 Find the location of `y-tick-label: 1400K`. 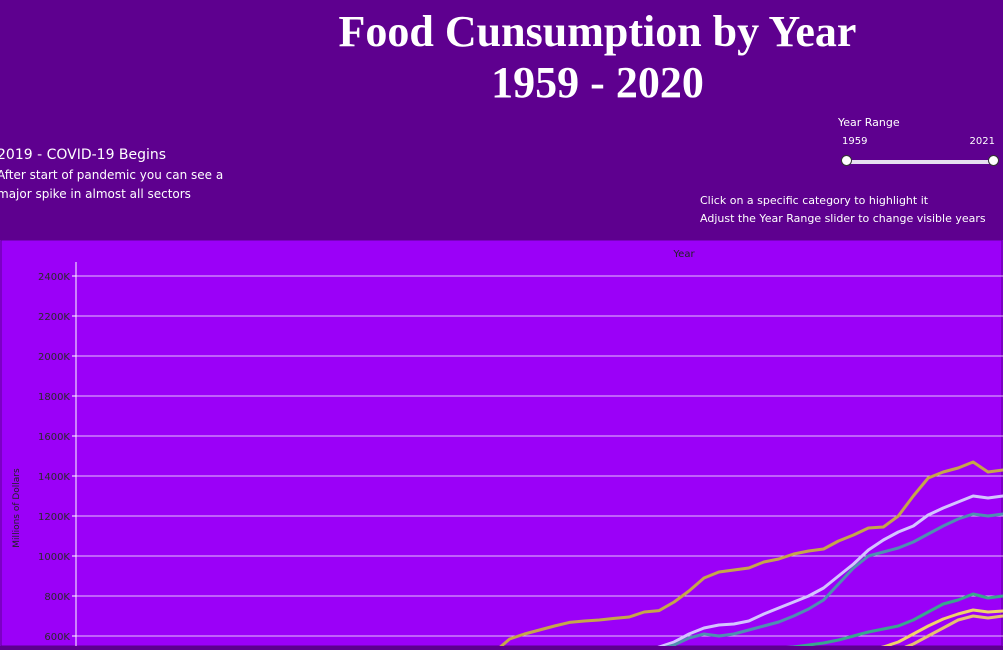

y-tick-label: 1400K is located at coordinates (54, 477).